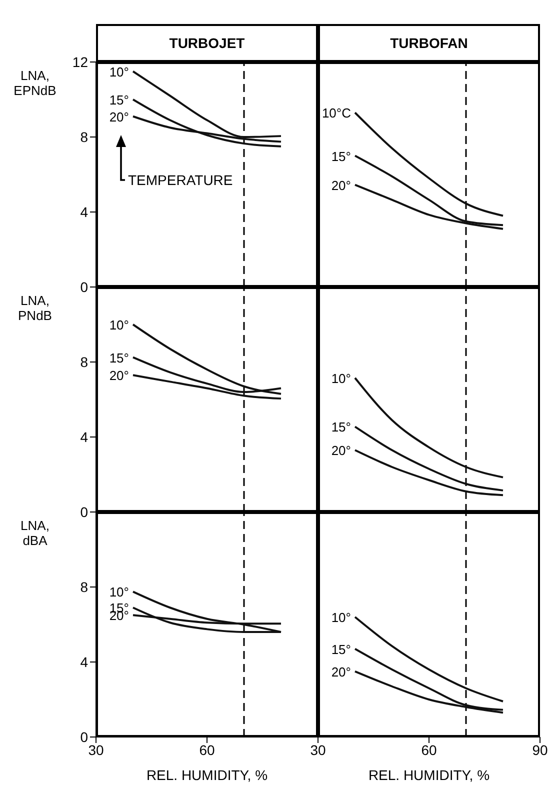 Image resolution: width=557 pixels, height=797 pixels. What do you see at coordinates (80, 62) in the screenshot?
I see `y-tick-label: 12` at bounding box center [80, 62].